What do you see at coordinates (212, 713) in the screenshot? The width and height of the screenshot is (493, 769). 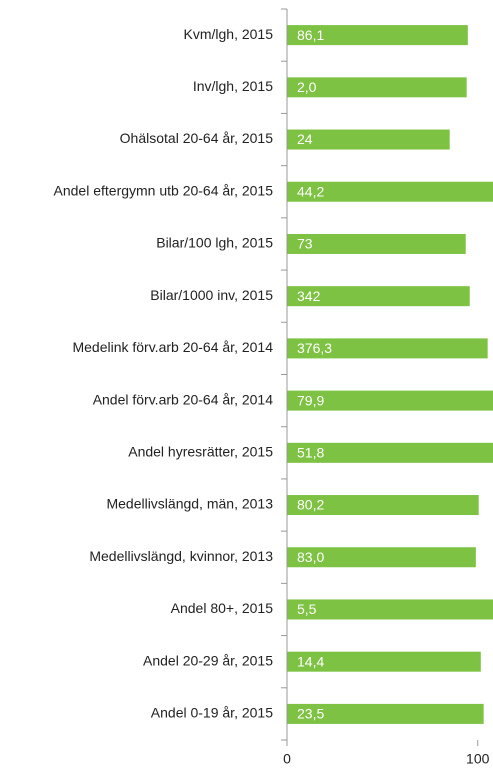 I see `y-tick-label: Andel 0-19 år, 2015` at bounding box center [212, 713].